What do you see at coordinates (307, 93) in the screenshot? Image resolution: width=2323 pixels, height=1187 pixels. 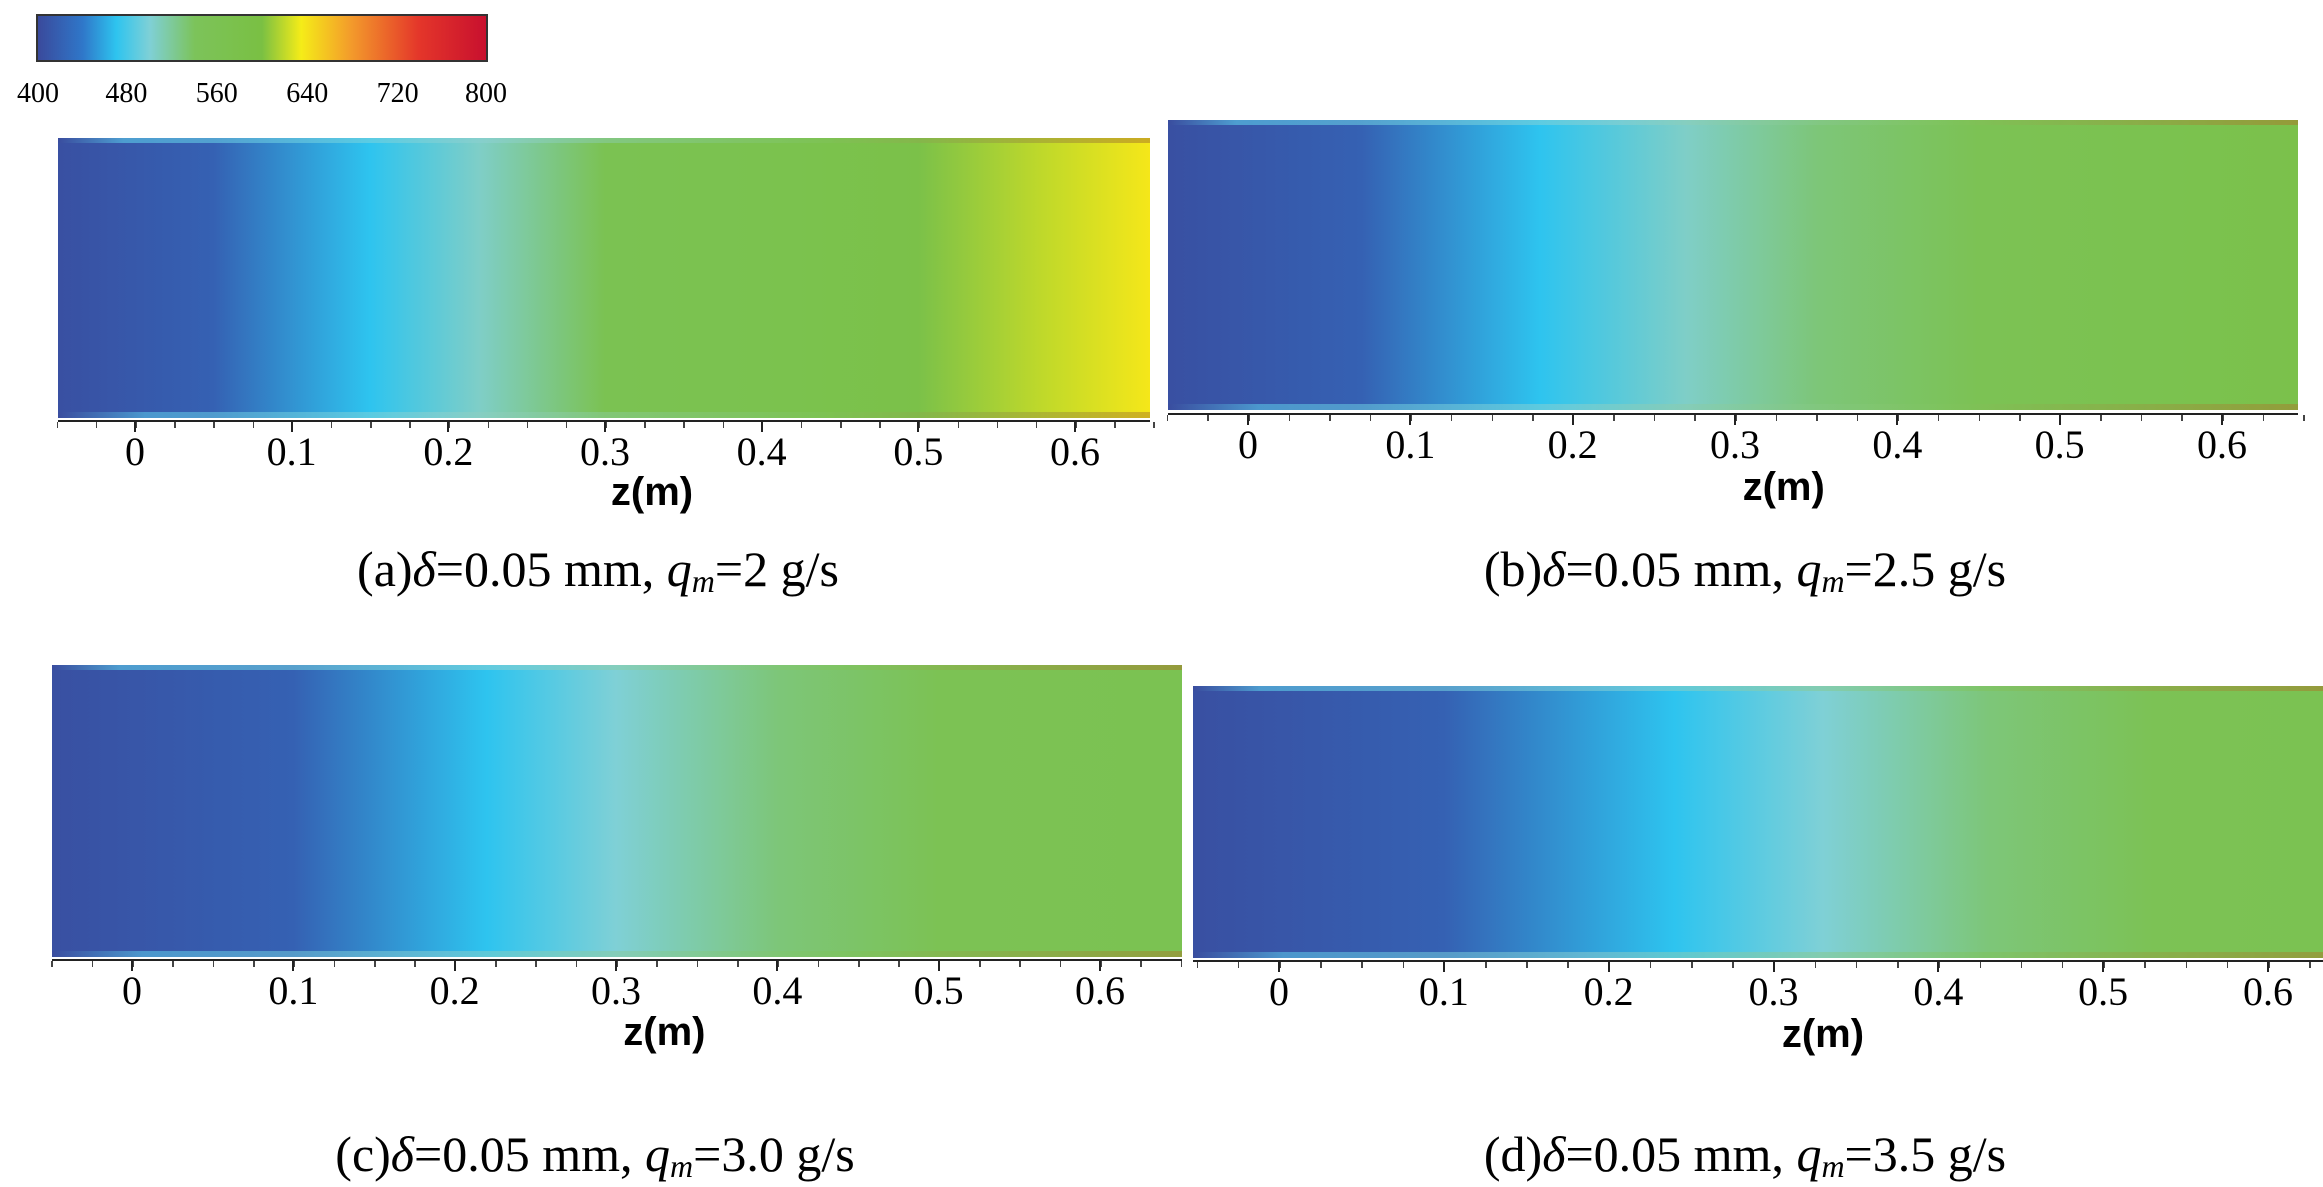 I see `colorbar-tick-label: 640` at bounding box center [307, 93].